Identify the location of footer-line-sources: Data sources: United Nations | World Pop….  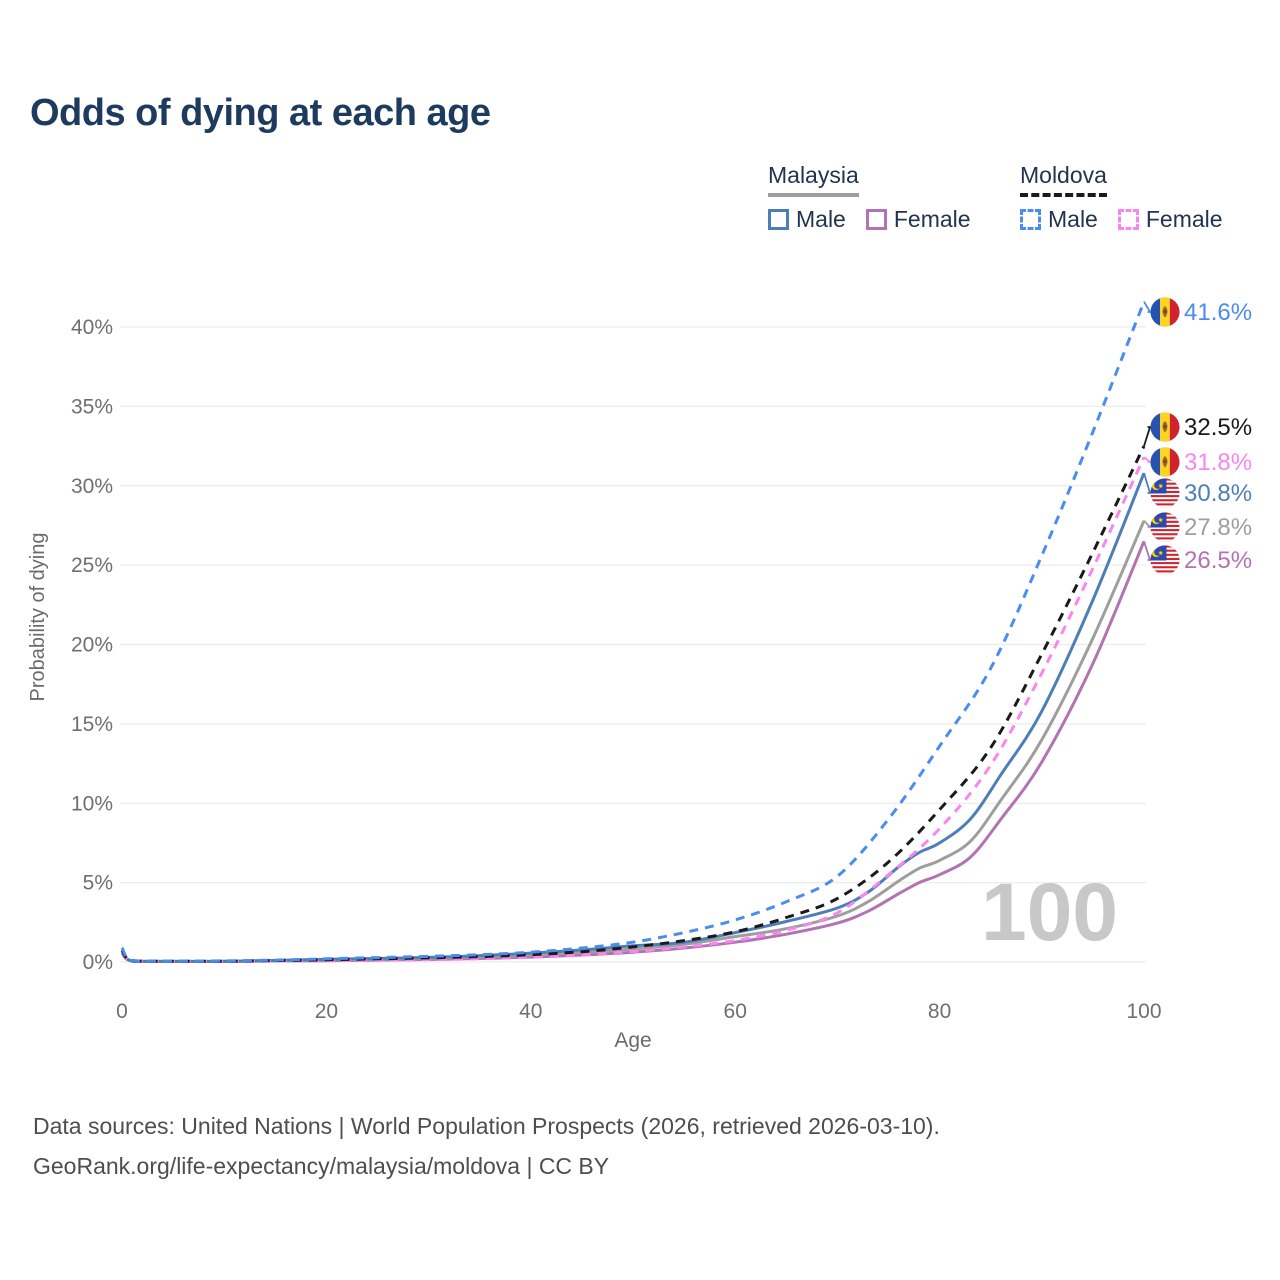
(486, 1126).